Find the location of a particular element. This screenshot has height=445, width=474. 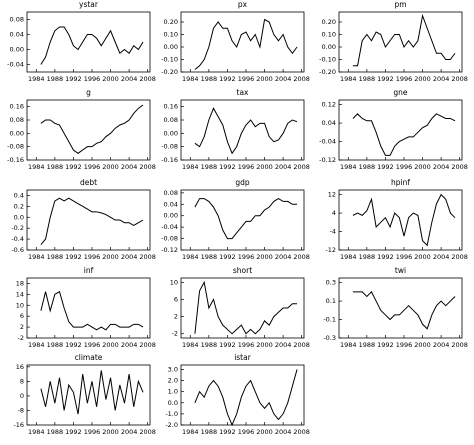

y-tick-label: -0.6 is located at coordinates (17, 250).